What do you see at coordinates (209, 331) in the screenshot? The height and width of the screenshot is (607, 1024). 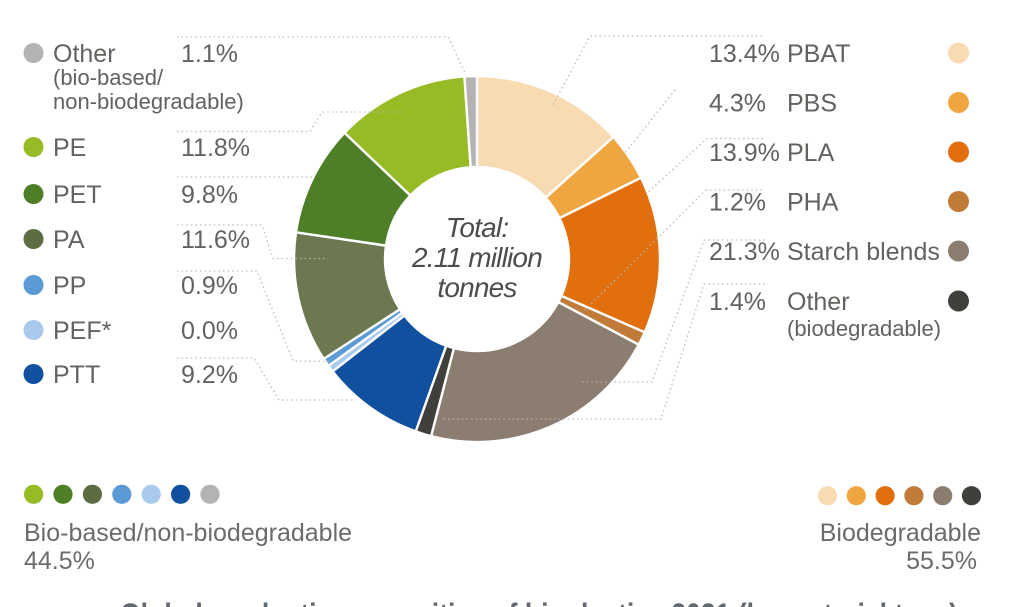 I see `svg-text: 0.0%` at bounding box center [209, 331].